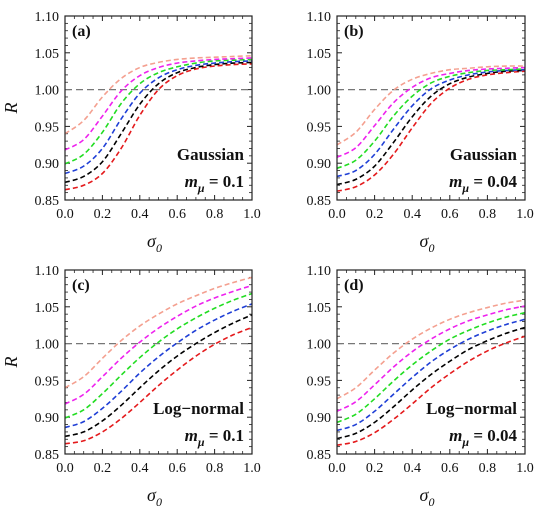 This screenshot has height=517, width=550. I want to click on panel-label: (d), so click(354, 285).